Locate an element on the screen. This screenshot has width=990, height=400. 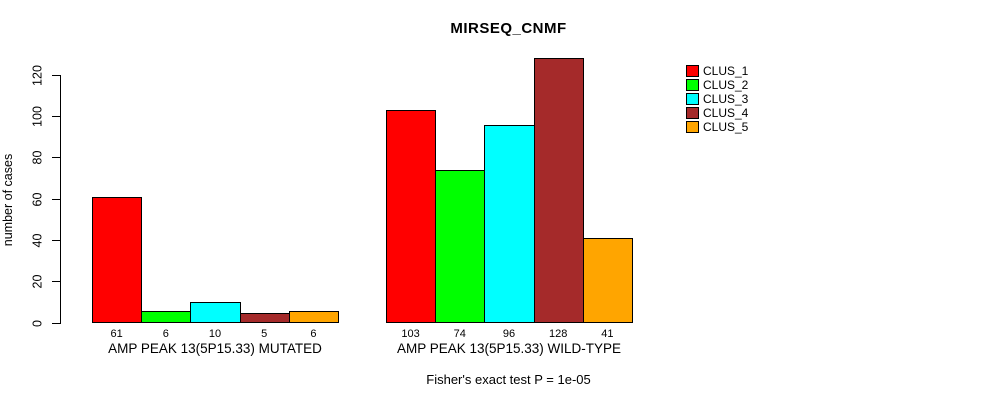
legend-item: CLUS_1 is located at coordinates (717, 71).